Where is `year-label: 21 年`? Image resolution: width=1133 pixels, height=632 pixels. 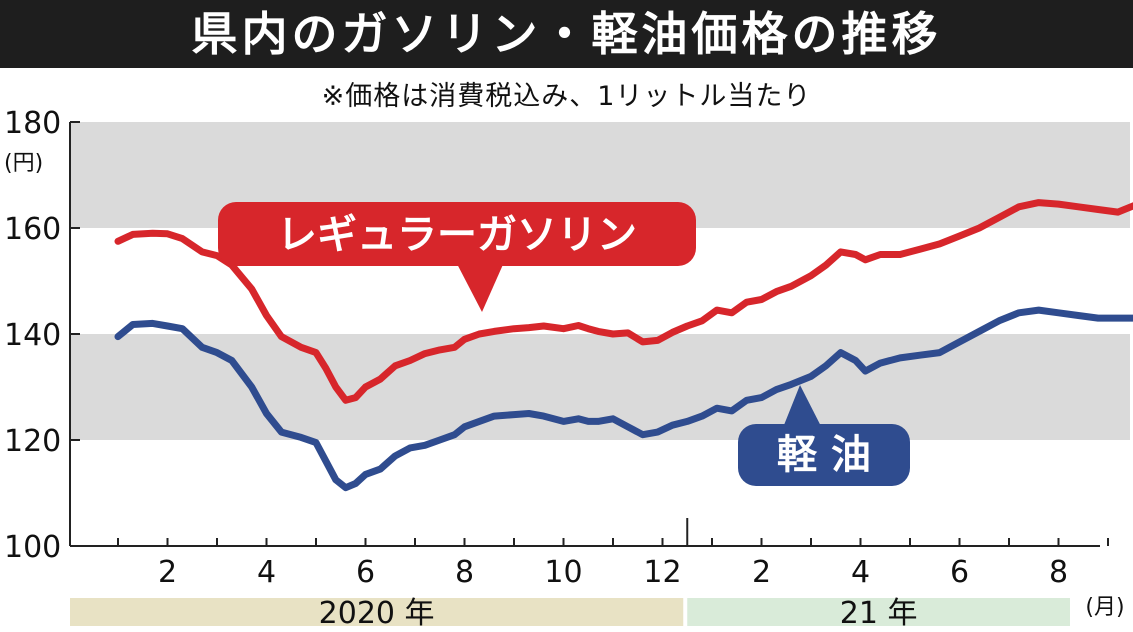 year-label: 21 年 is located at coordinates (879, 613).